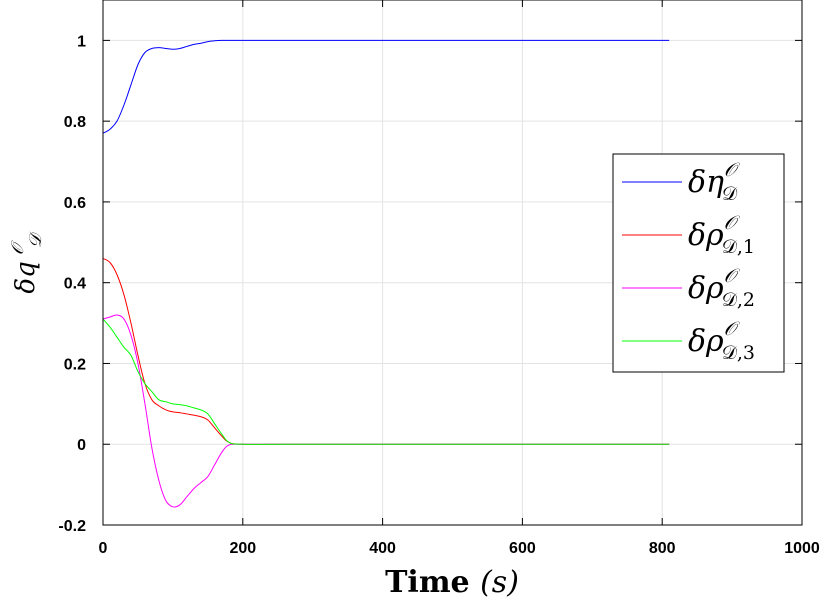 The width and height of the screenshot is (830, 603). I want to click on legend-box, so click(698, 263).